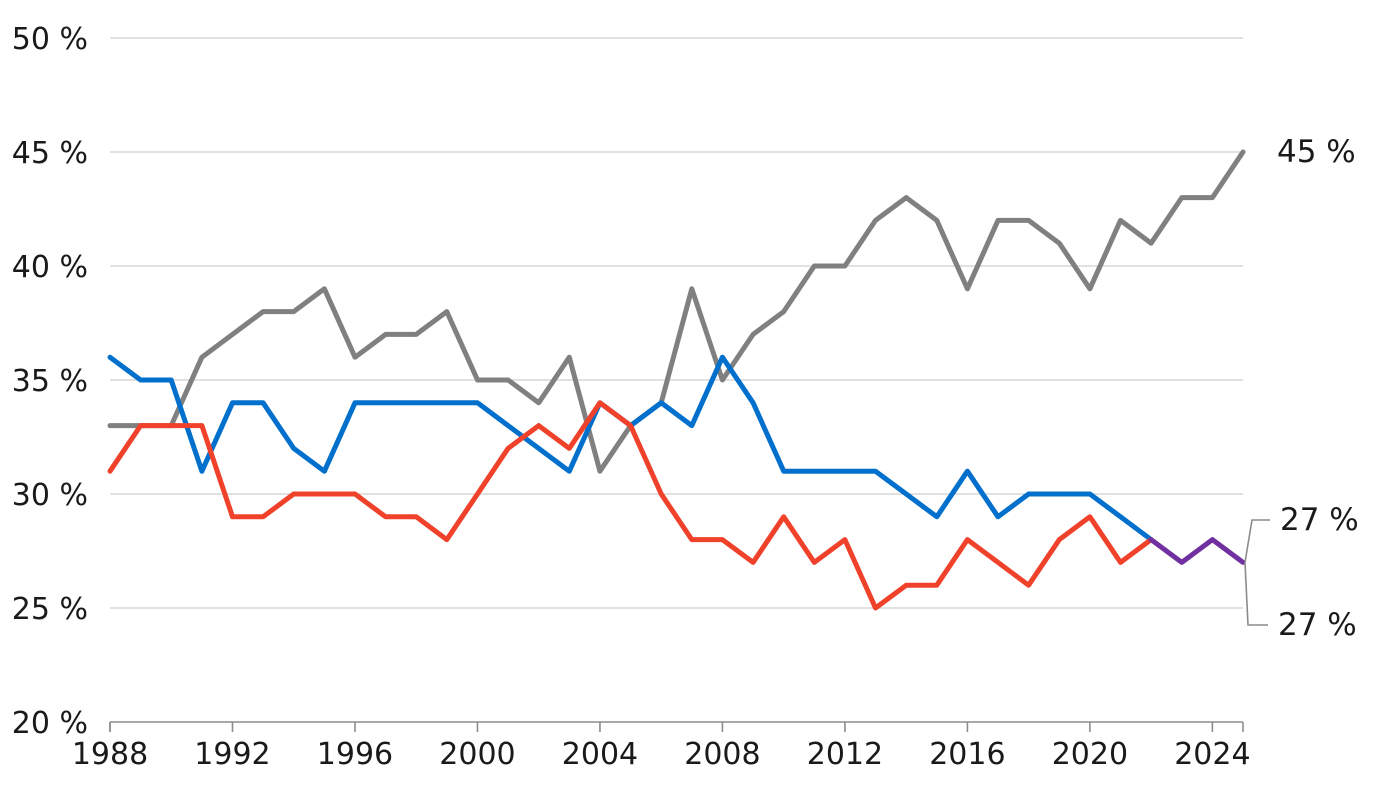 This screenshot has width=1380, height=800. I want to click on y-tick-label: 20 %, so click(50, 723).